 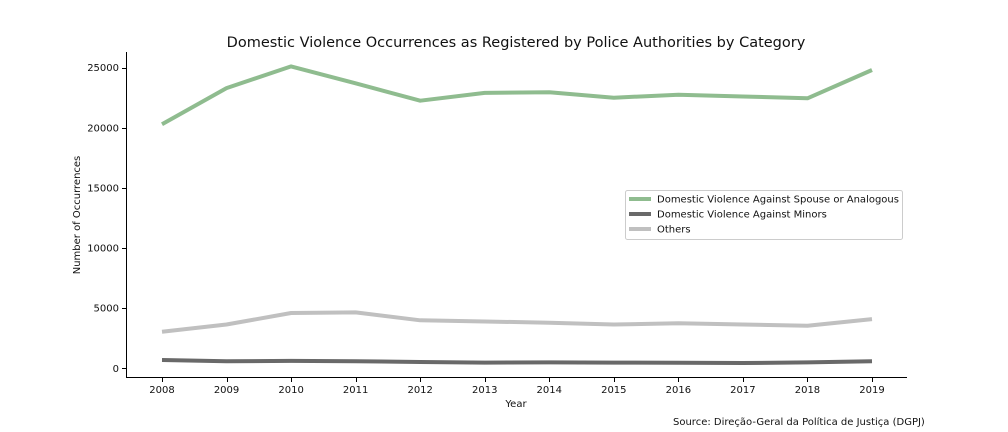 I want to click on y-tick-label: 15000, so click(x=103, y=188).